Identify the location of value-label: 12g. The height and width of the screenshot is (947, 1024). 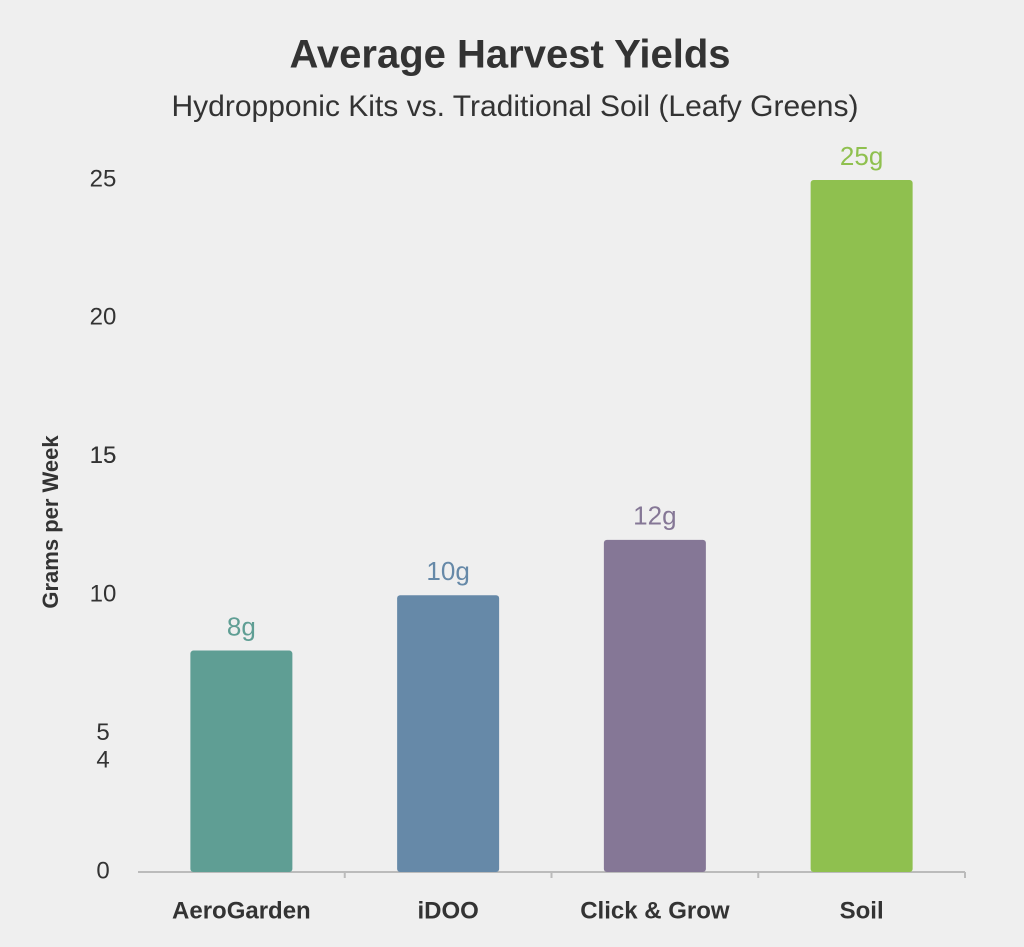
(654, 516).